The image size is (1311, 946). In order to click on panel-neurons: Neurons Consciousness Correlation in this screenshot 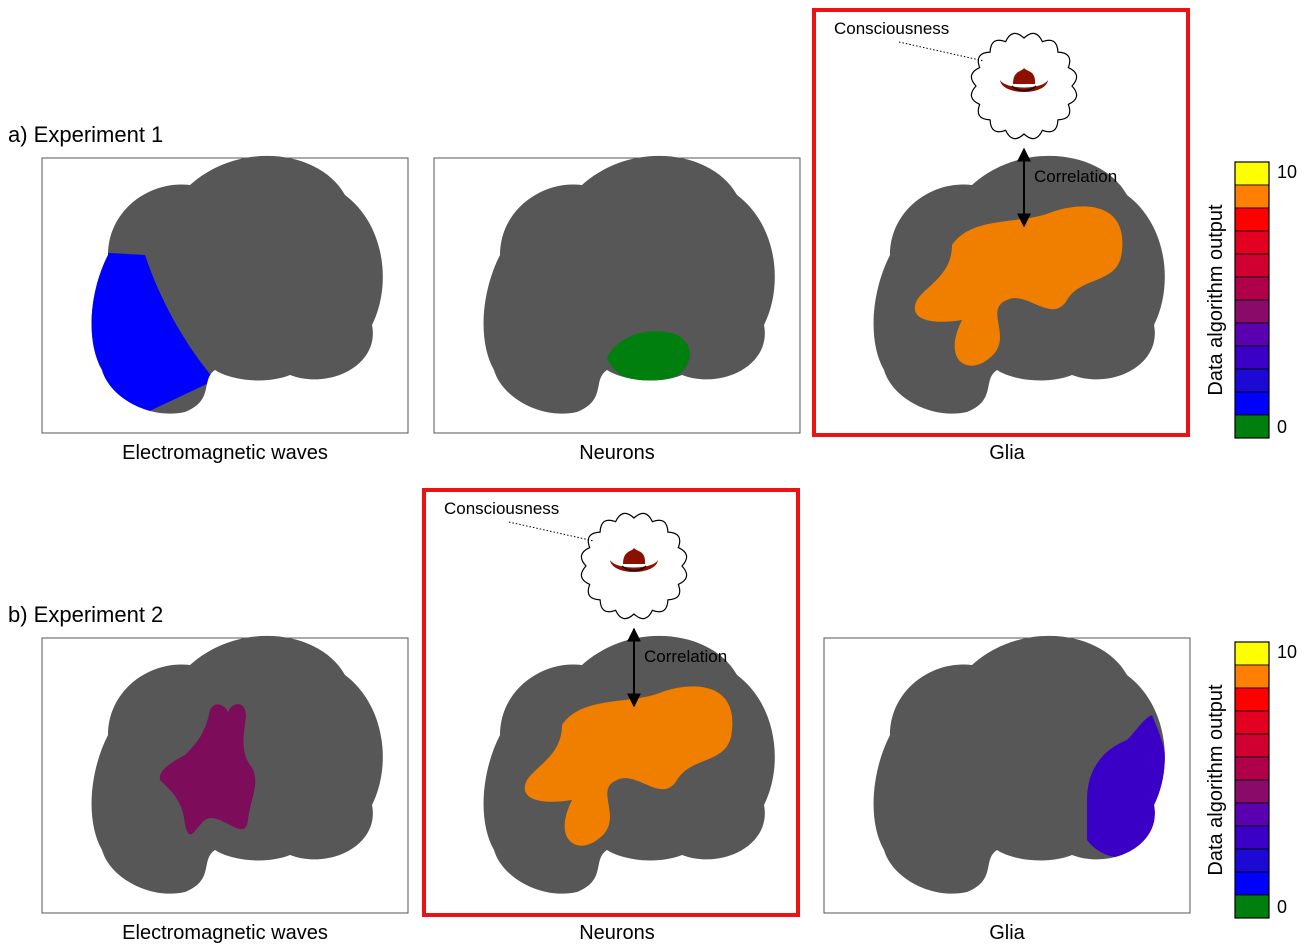, I will do `click(611, 716)`.